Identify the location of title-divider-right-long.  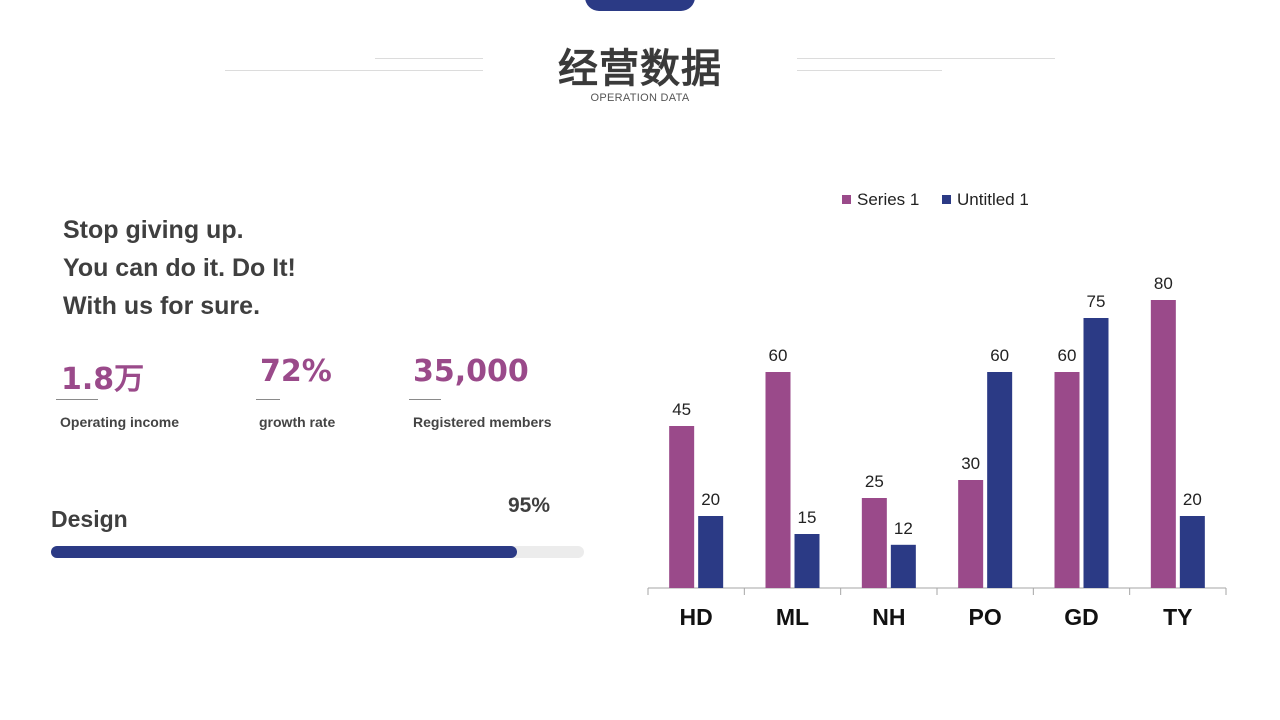
(926, 58).